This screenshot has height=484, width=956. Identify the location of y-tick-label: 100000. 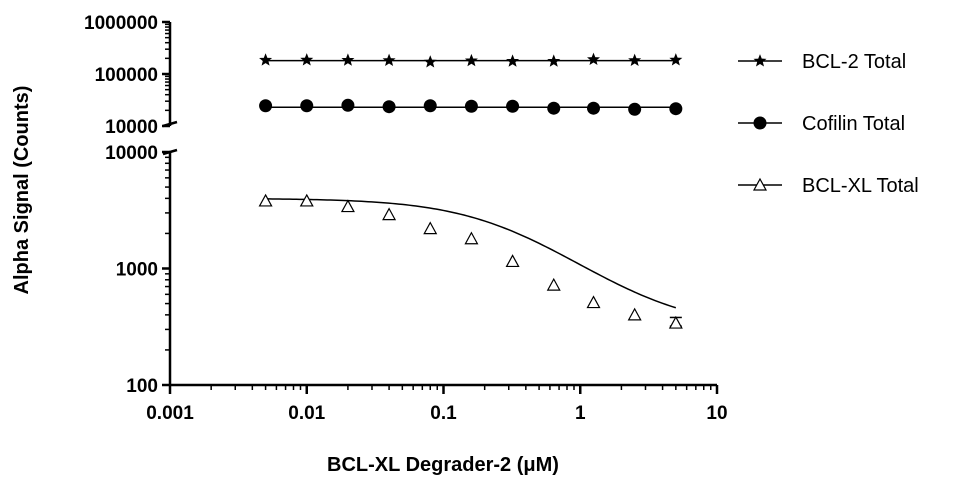
(126, 75).